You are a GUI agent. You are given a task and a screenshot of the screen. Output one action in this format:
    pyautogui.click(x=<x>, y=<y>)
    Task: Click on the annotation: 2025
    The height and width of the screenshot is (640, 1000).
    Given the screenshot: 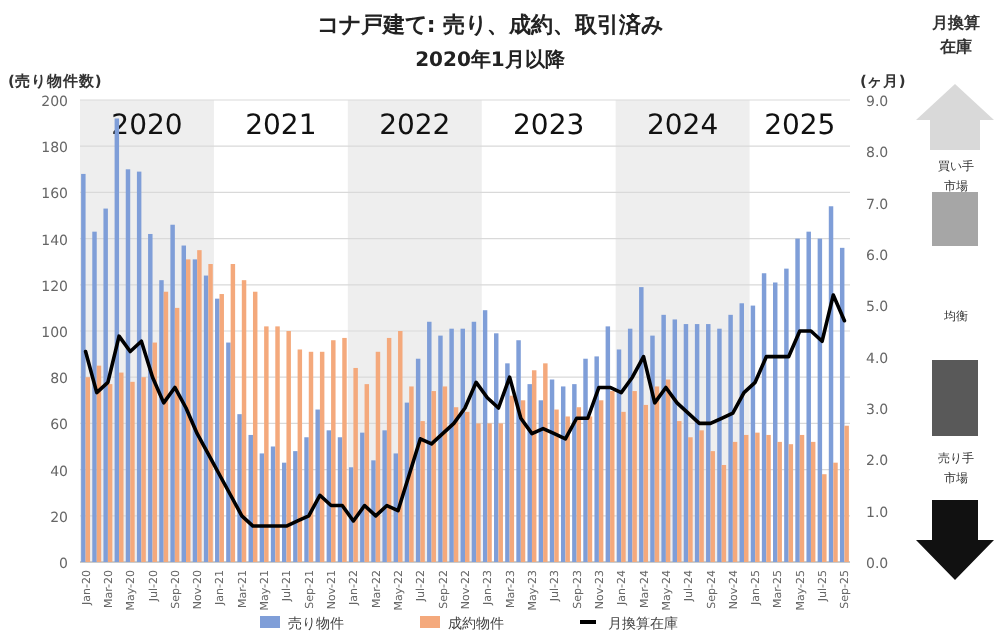 What is the action you would take?
    pyautogui.click(x=800, y=126)
    